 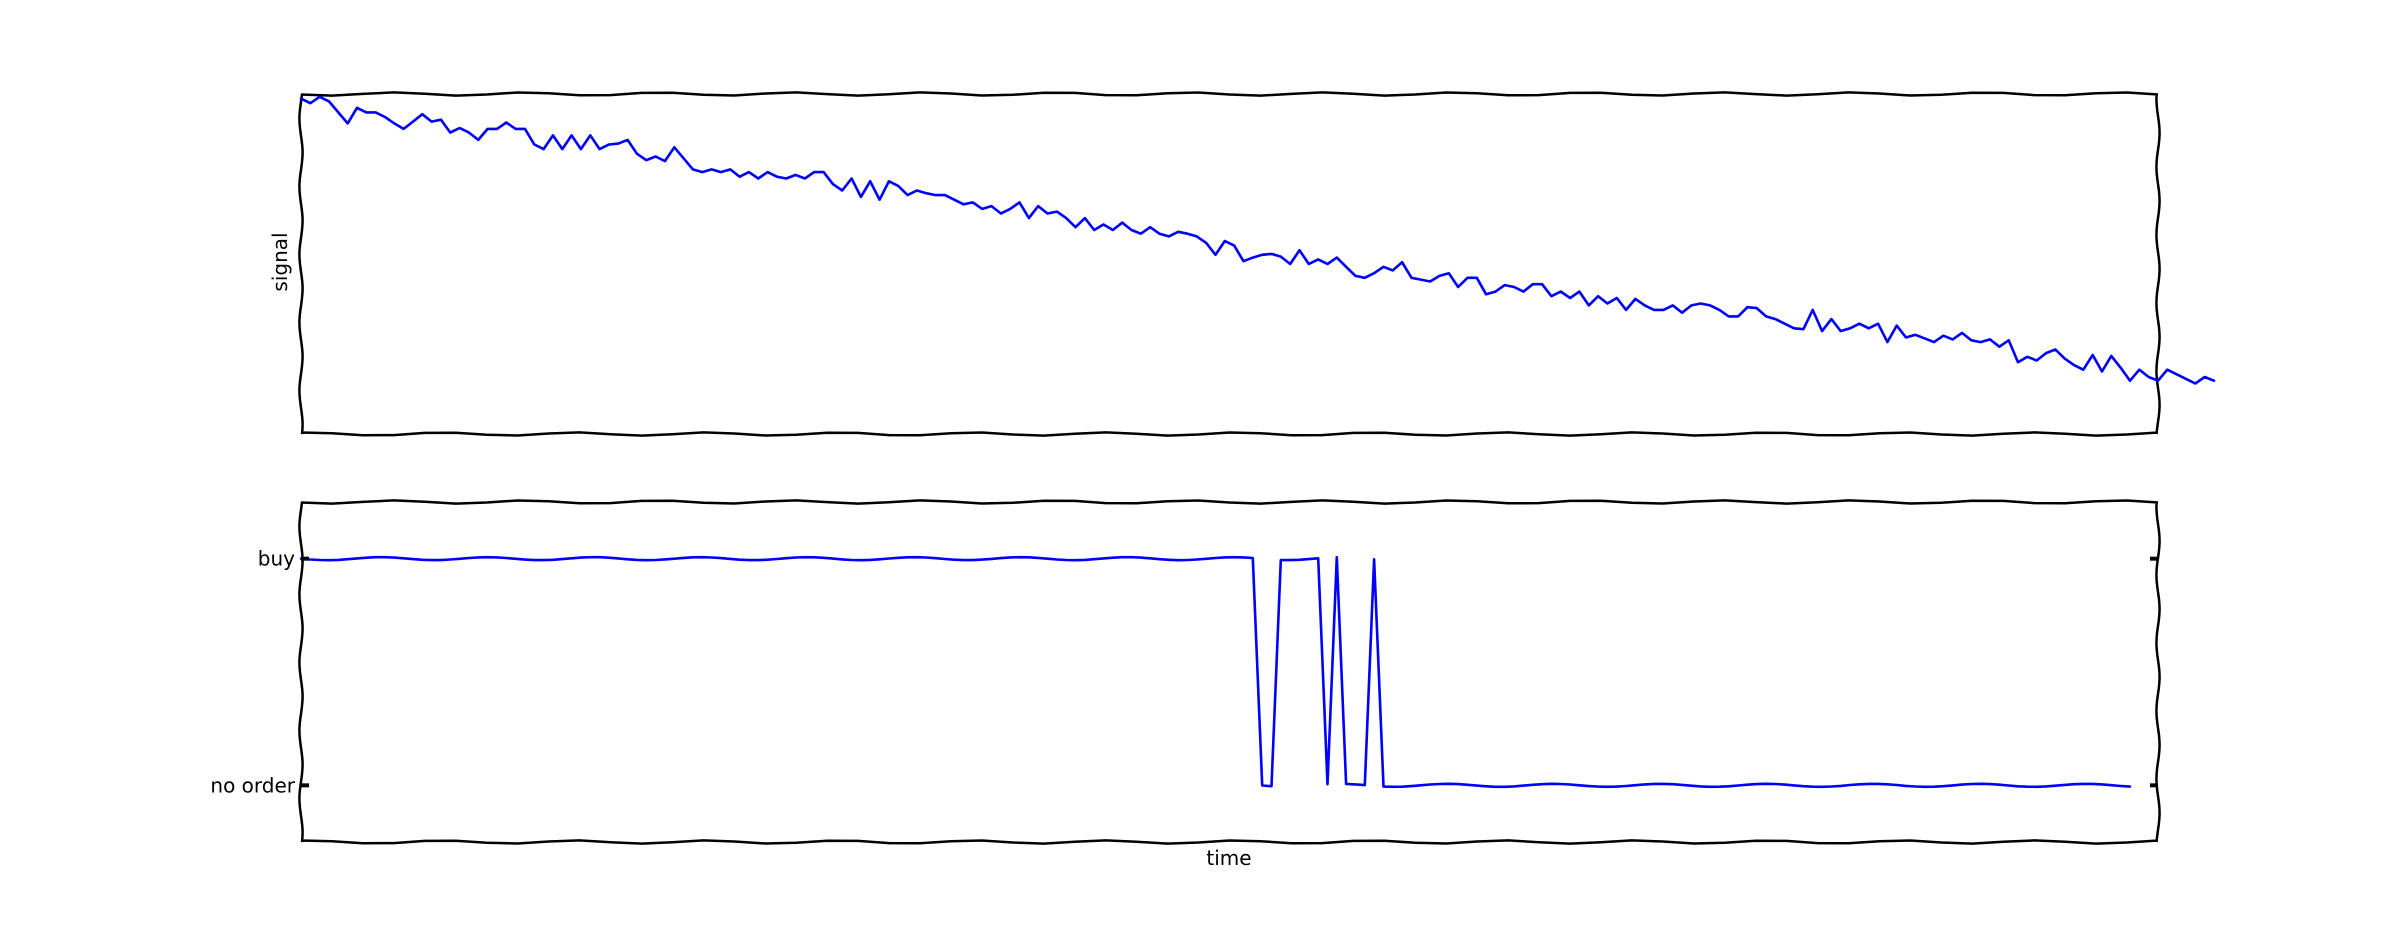 I want to click on signal-axis-label: signal, so click(x=280, y=261).